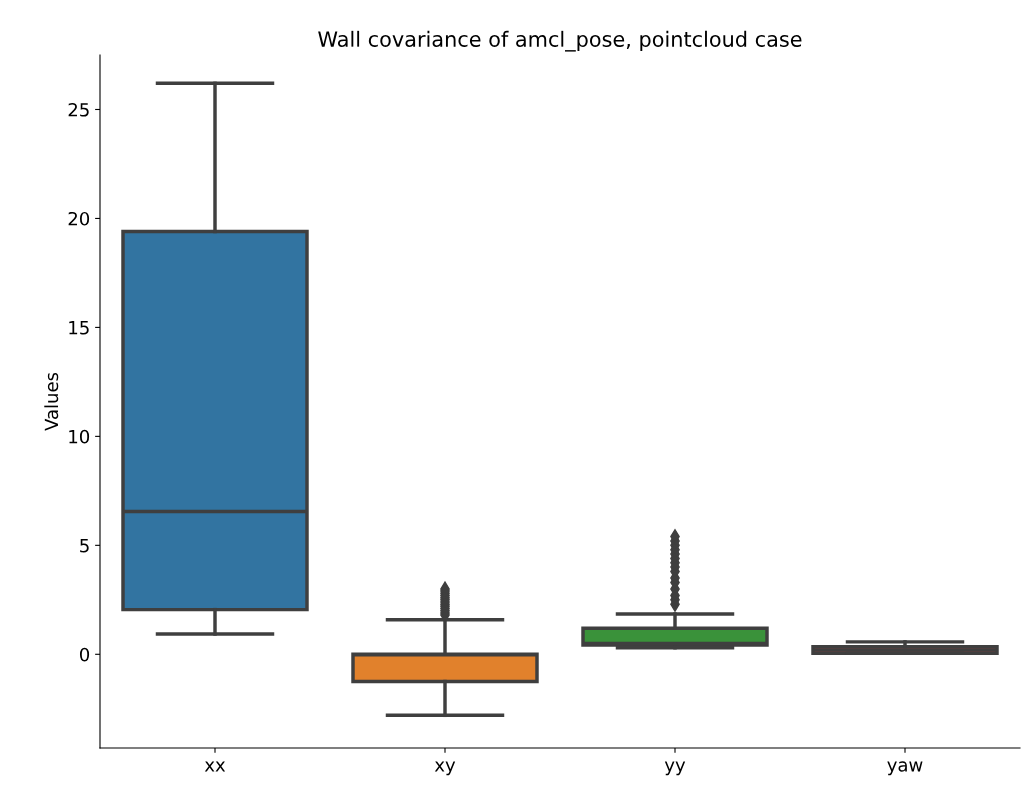  I want to click on y-tick-label: 5, so click(84, 546).